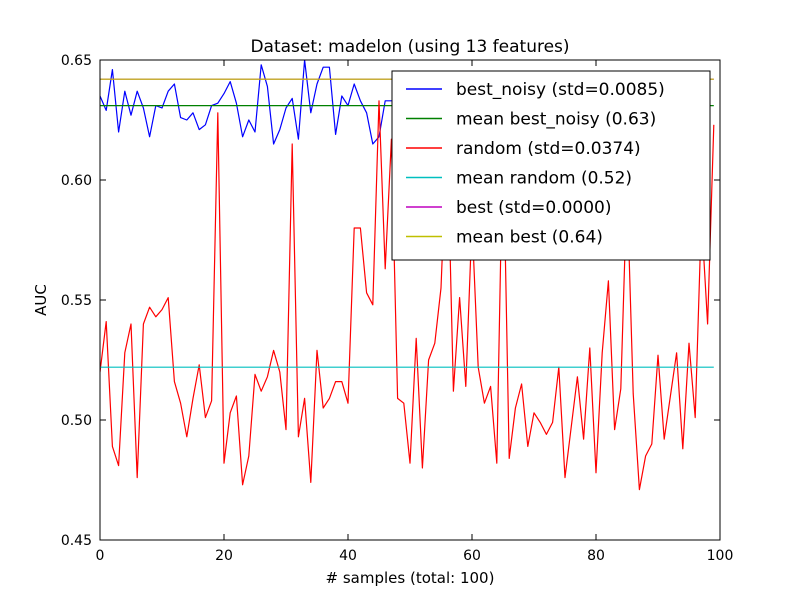 The width and height of the screenshot is (800, 605). What do you see at coordinates (224, 556) in the screenshot?
I see `x-tick-label: 20` at bounding box center [224, 556].